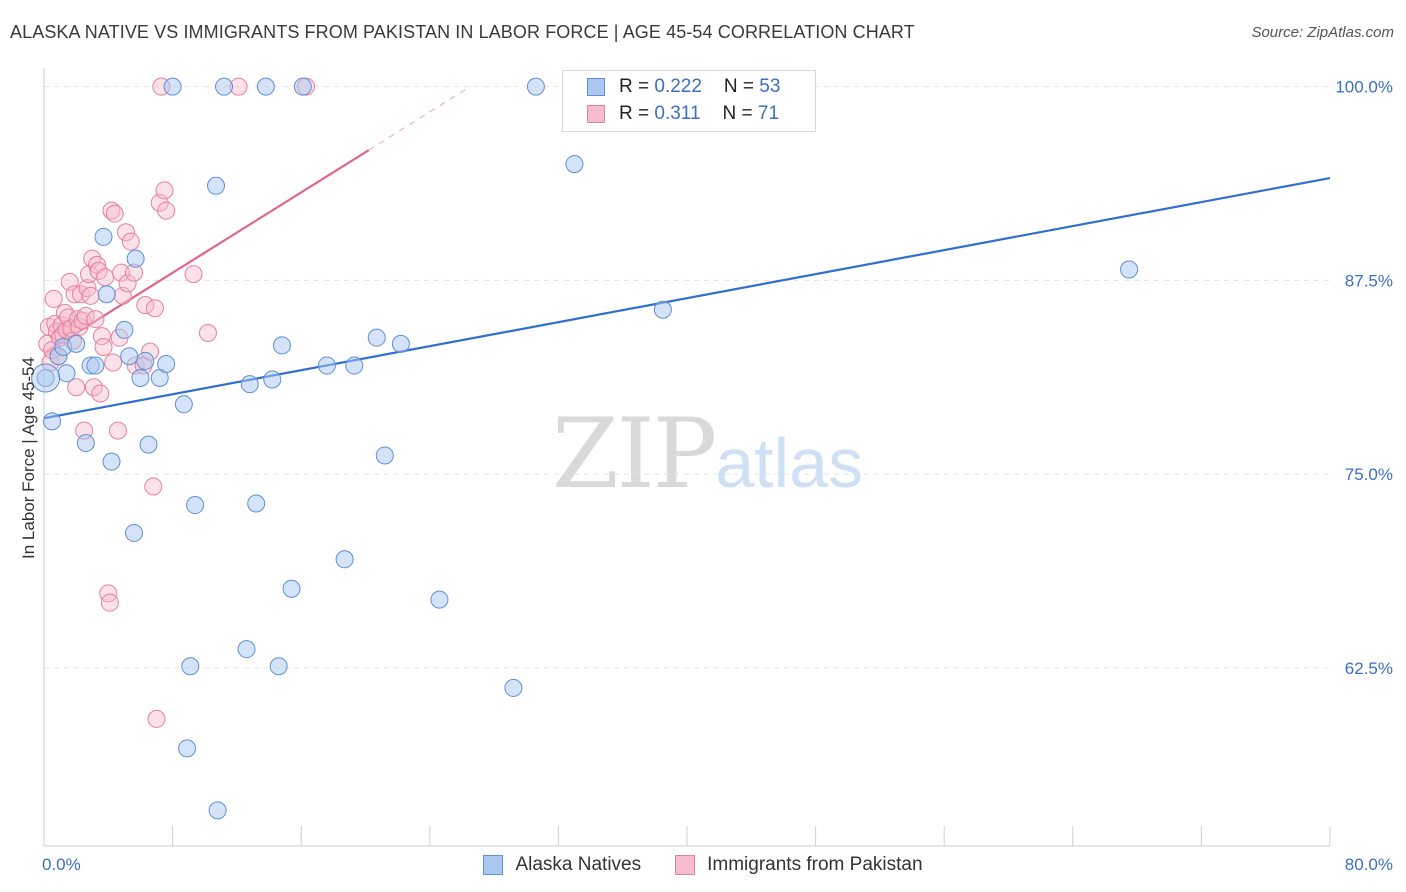 Image resolution: width=1406 pixels, height=892 pixels. I want to click on series-legend: Alaska Natives Immigrants from Pakistan, so click(703, 865).